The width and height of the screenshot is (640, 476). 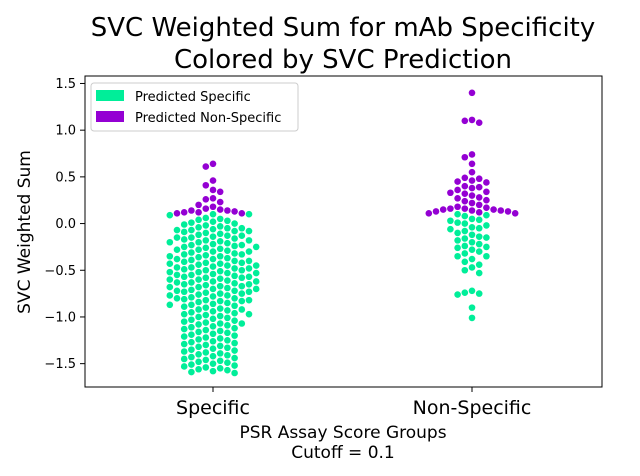 I want to click on x-axis-label-line2: Cutoff = 0.1, so click(x=343, y=453).